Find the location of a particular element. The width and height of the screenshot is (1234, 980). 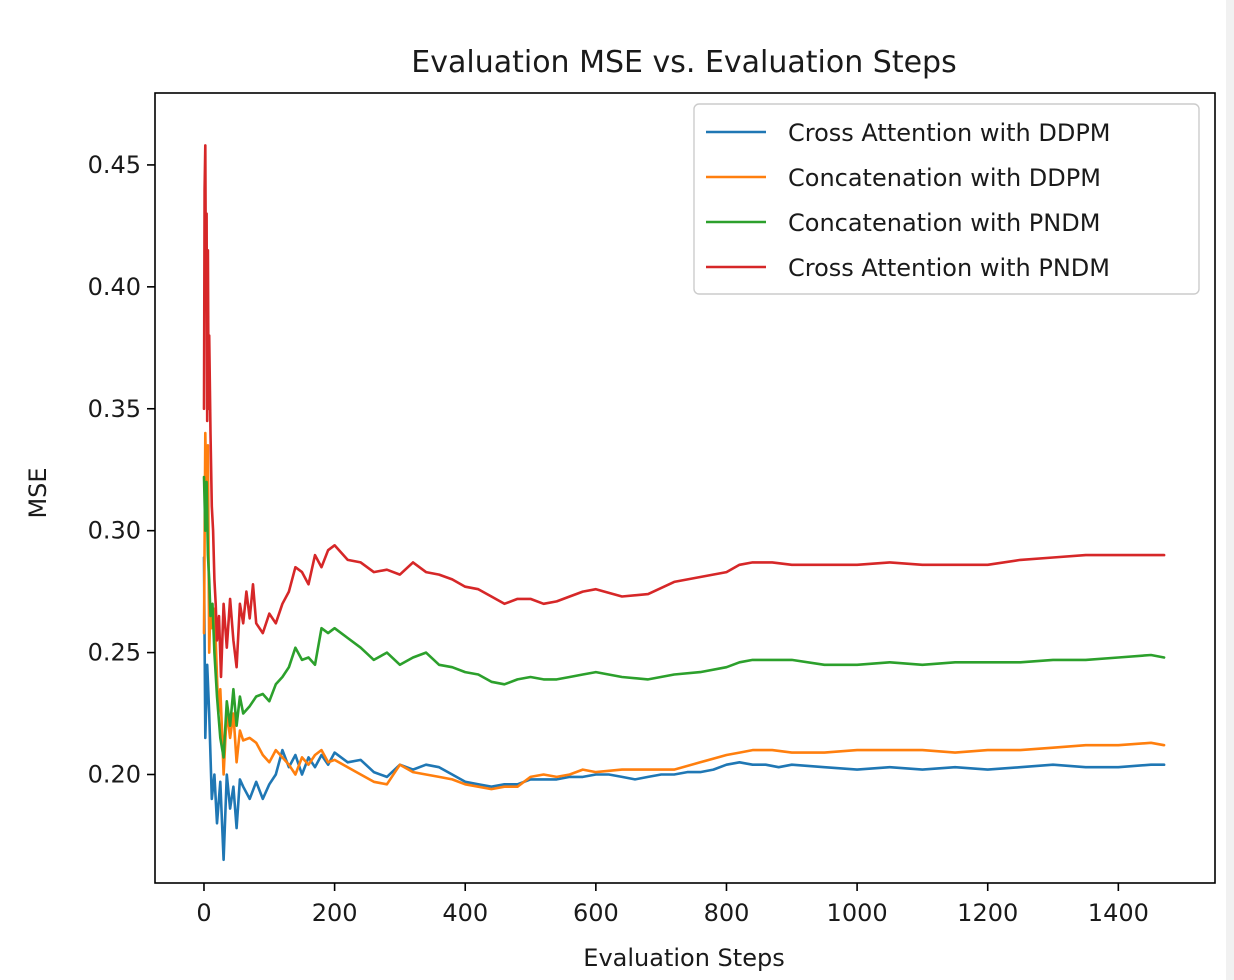

x-tick-label: 1200 is located at coordinates (987, 913).